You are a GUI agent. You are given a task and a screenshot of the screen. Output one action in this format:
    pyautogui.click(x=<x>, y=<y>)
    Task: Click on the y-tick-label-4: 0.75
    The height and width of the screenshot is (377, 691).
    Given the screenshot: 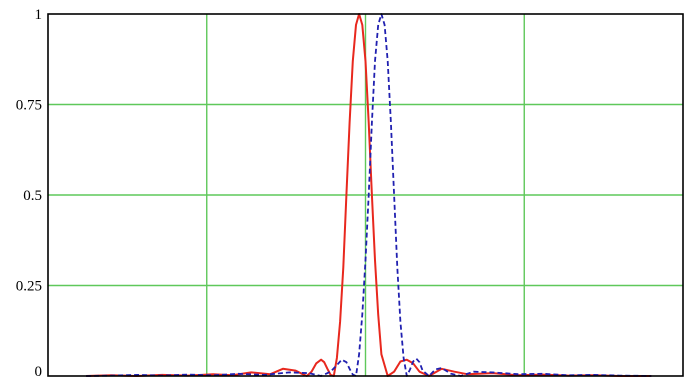 What is the action you would take?
    pyautogui.click(x=29, y=106)
    